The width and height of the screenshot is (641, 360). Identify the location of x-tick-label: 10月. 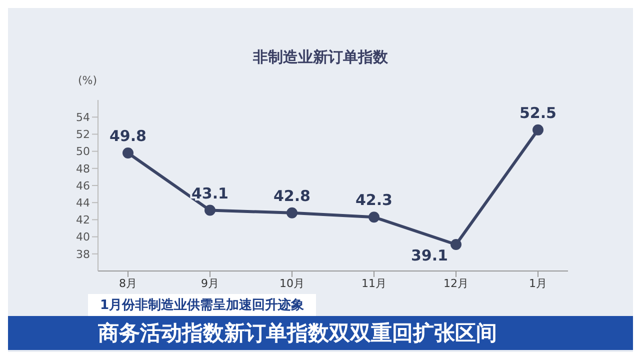
(292, 283).